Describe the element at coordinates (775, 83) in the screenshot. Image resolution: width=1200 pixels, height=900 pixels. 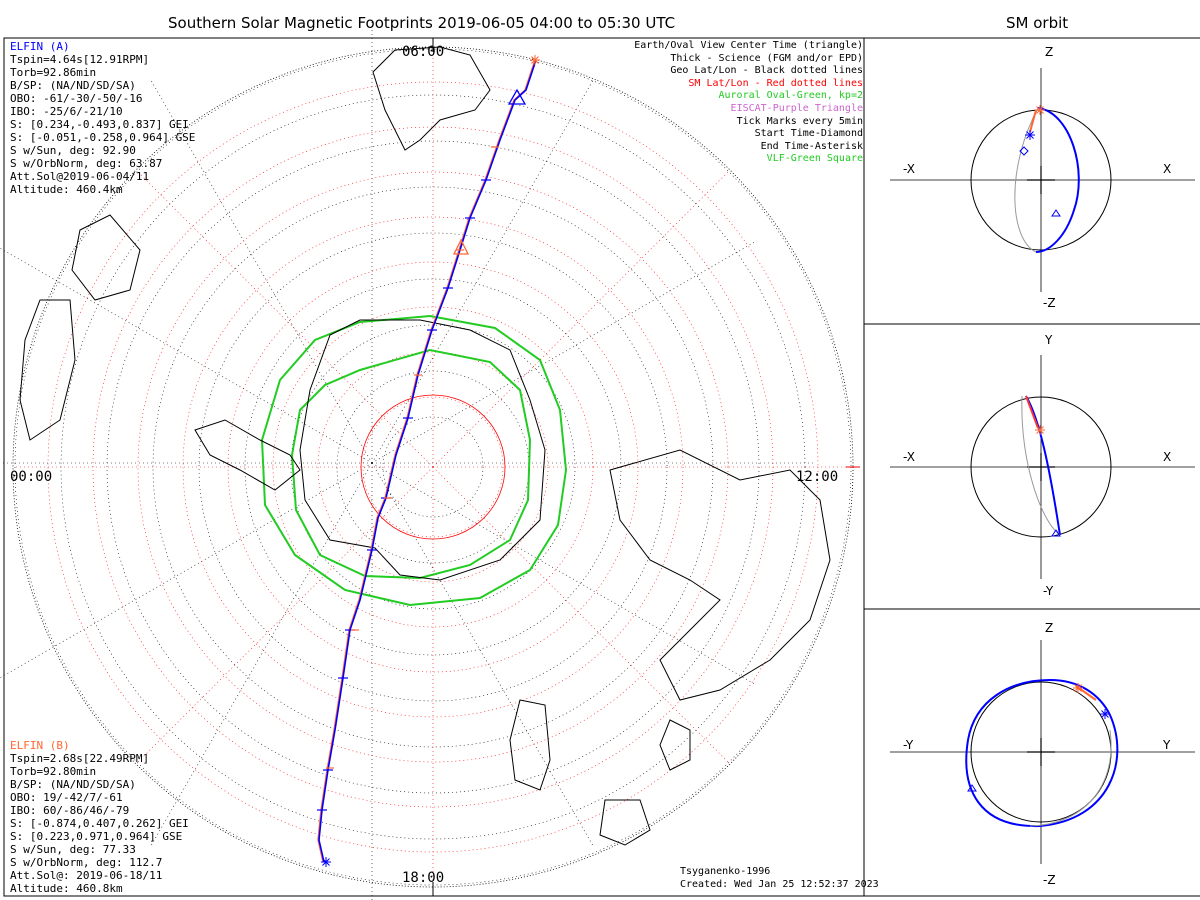
I see `legend-entry: SM Lat/Lon - Red dotted lines` at that location.